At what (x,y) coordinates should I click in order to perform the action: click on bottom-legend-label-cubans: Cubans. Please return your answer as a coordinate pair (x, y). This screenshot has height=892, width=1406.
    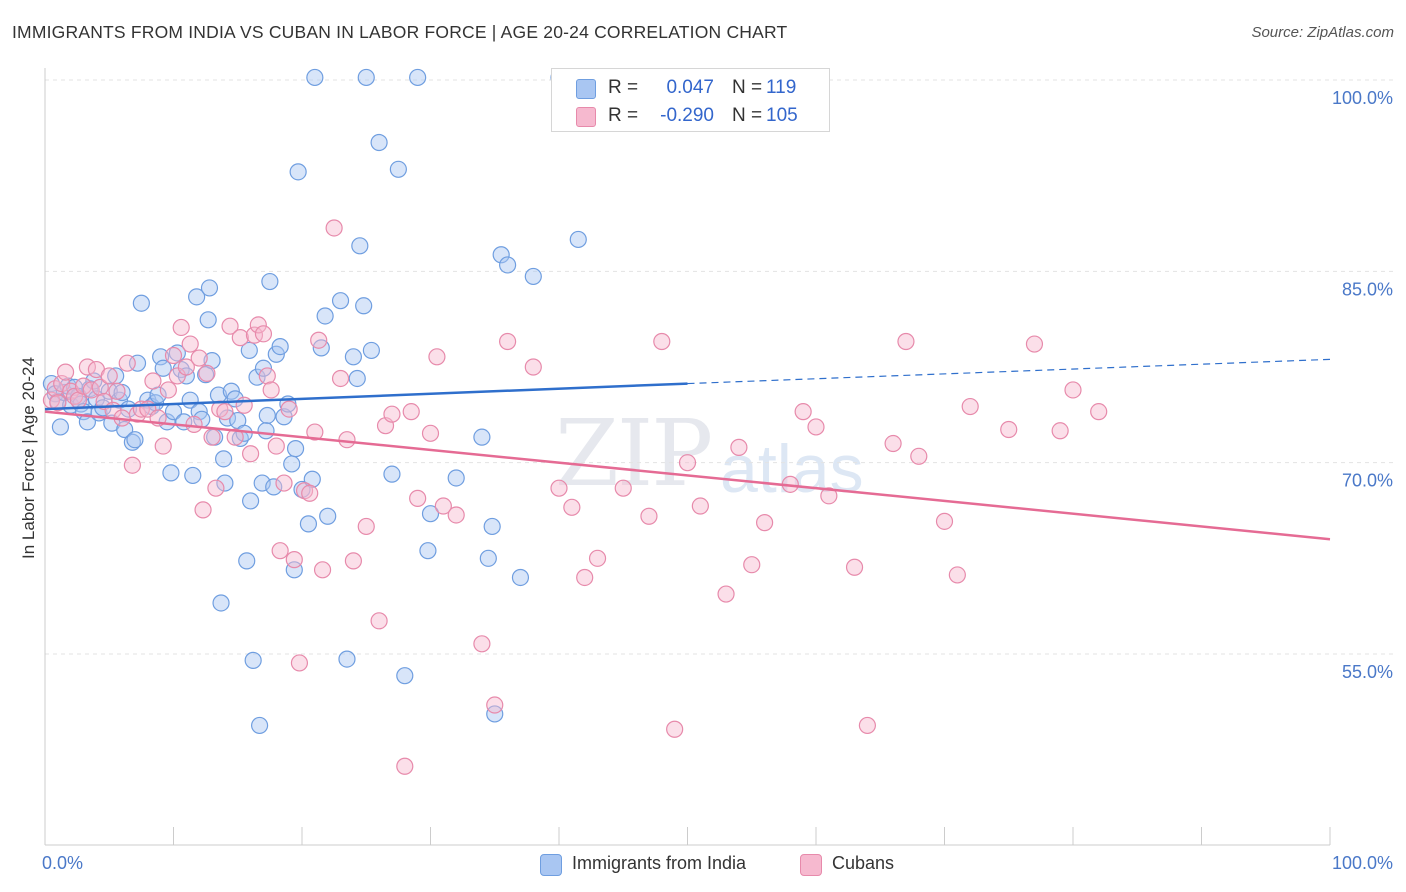
    Looking at the image, I should click on (863, 863).